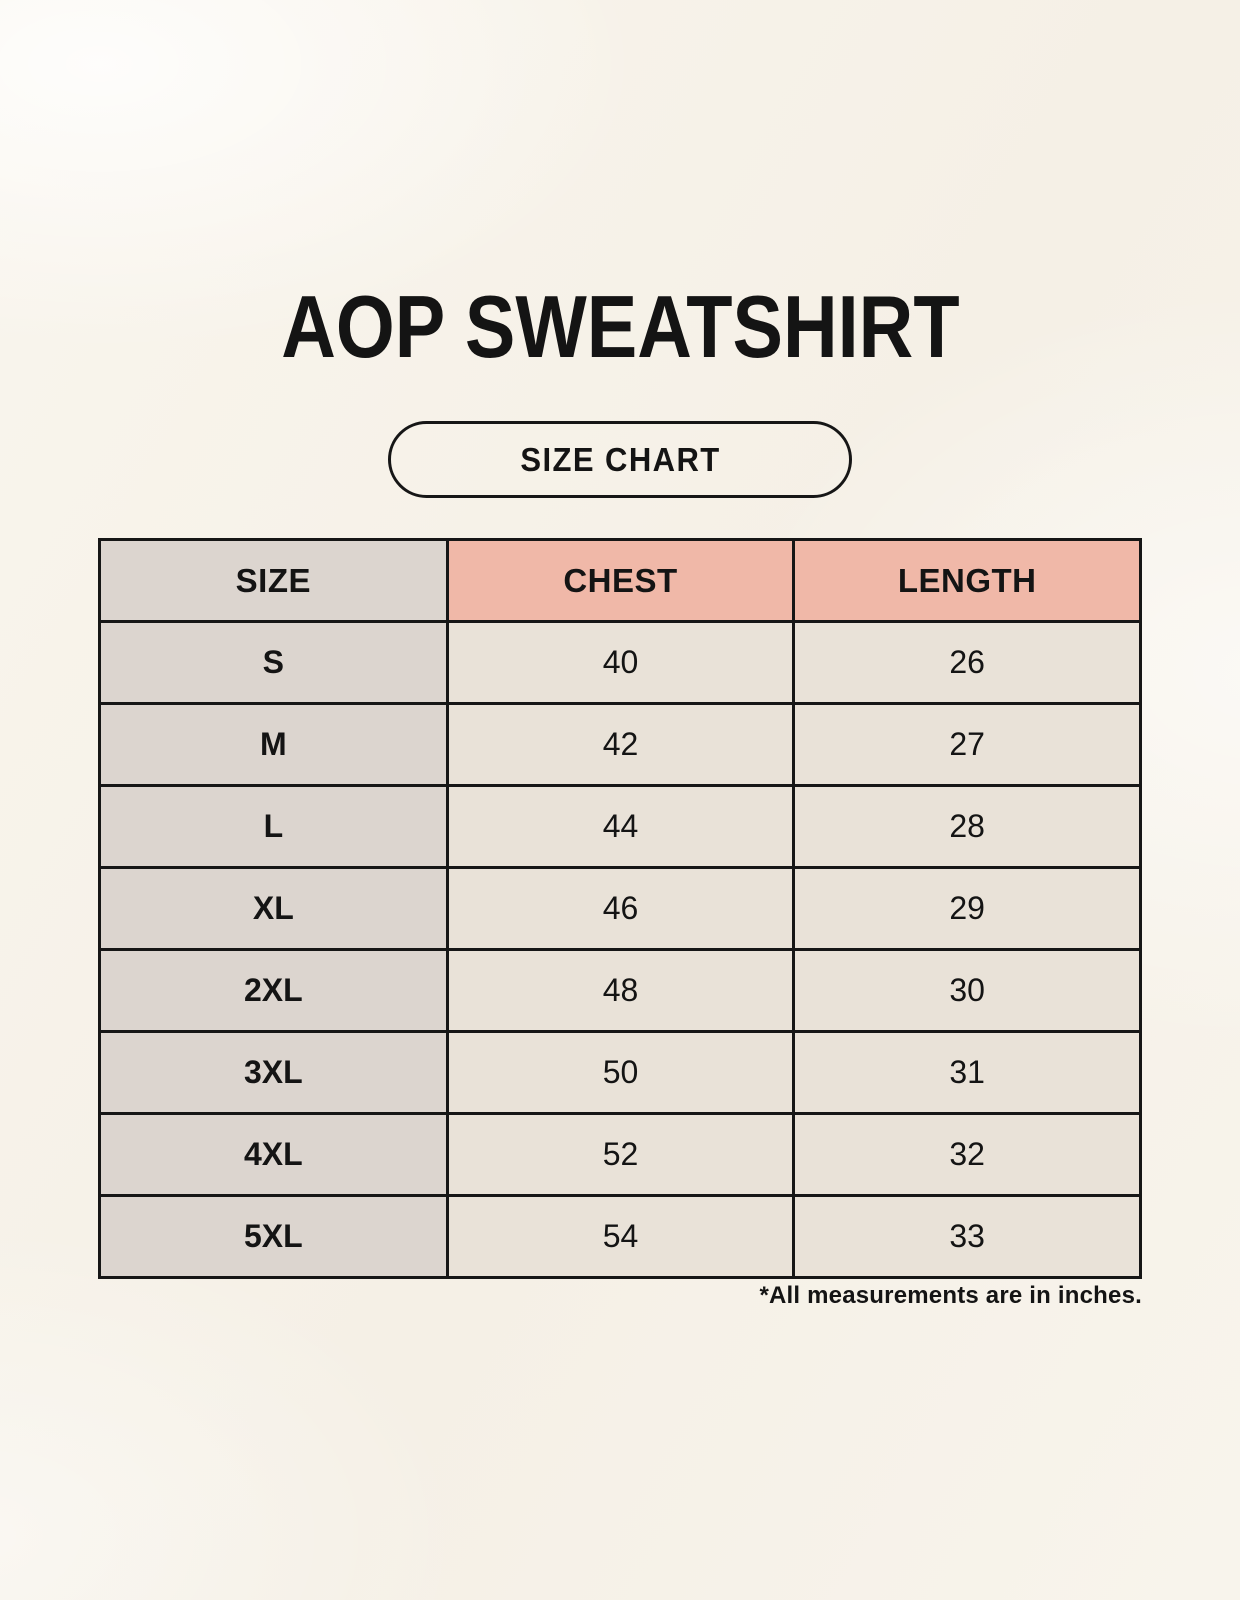 The height and width of the screenshot is (1600, 1240). I want to click on table-row: M 42 27, so click(620, 744).